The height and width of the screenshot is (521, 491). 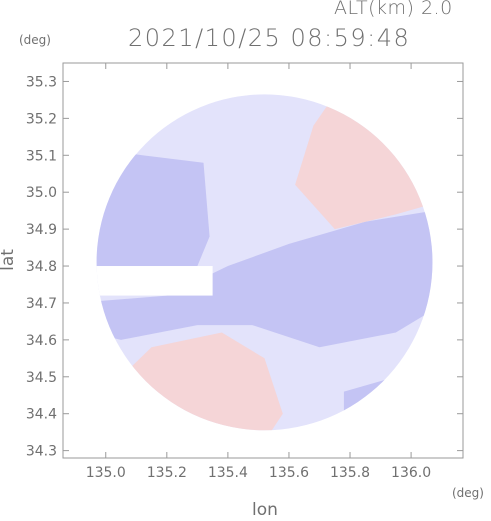 What do you see at coordinates (289, 473) in the screenshot?
I see `x-tick-label: 135.6` at bounding box center [289, 473].